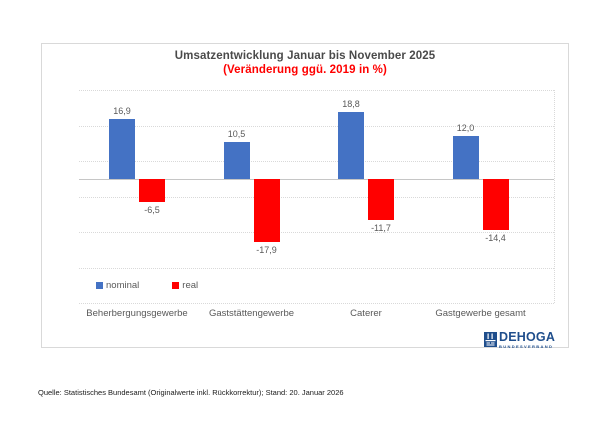  What do you see at coordinates (366, 313) in the screenshot?
I see `category-label-2: Caterer` at bounding box center [366, 313].